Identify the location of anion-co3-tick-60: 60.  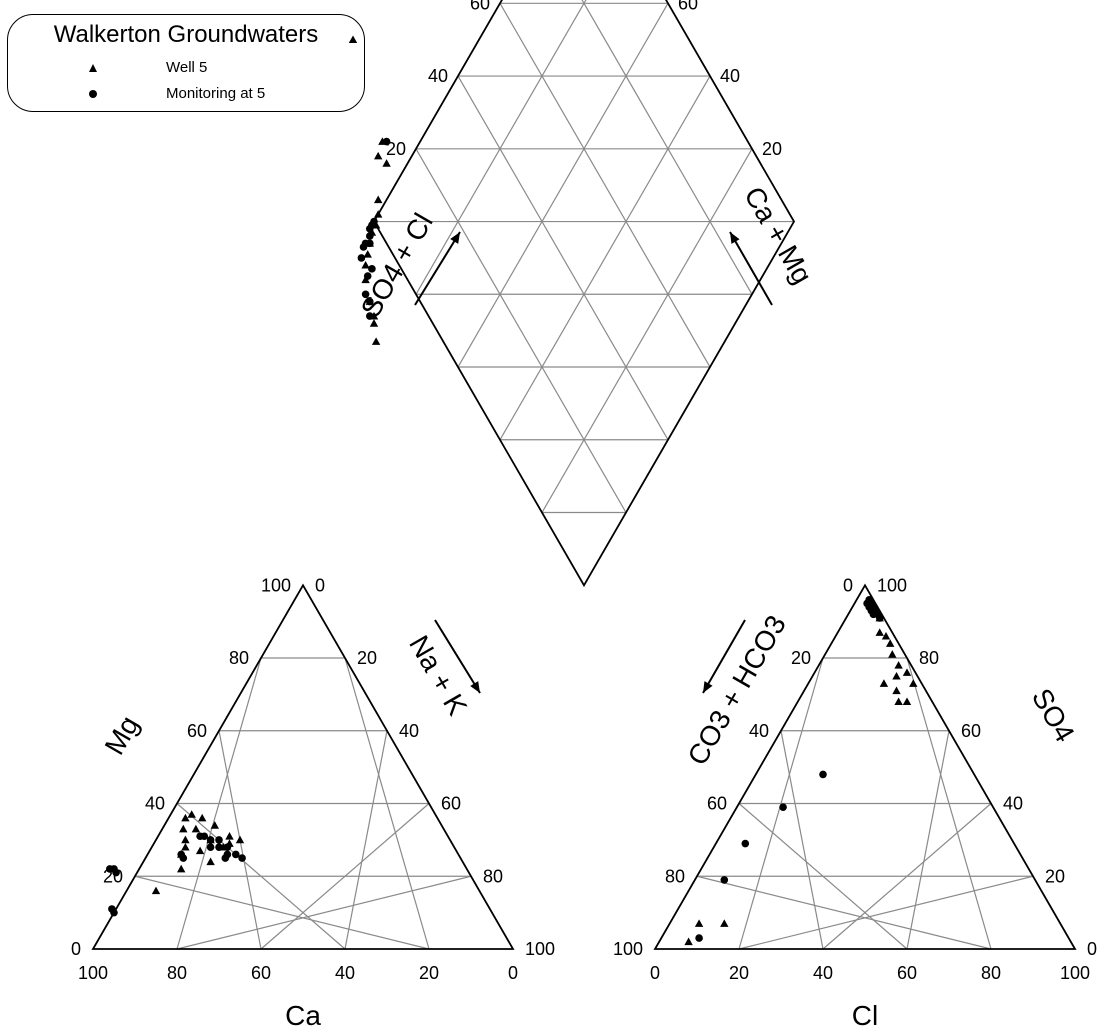
(717, 804).